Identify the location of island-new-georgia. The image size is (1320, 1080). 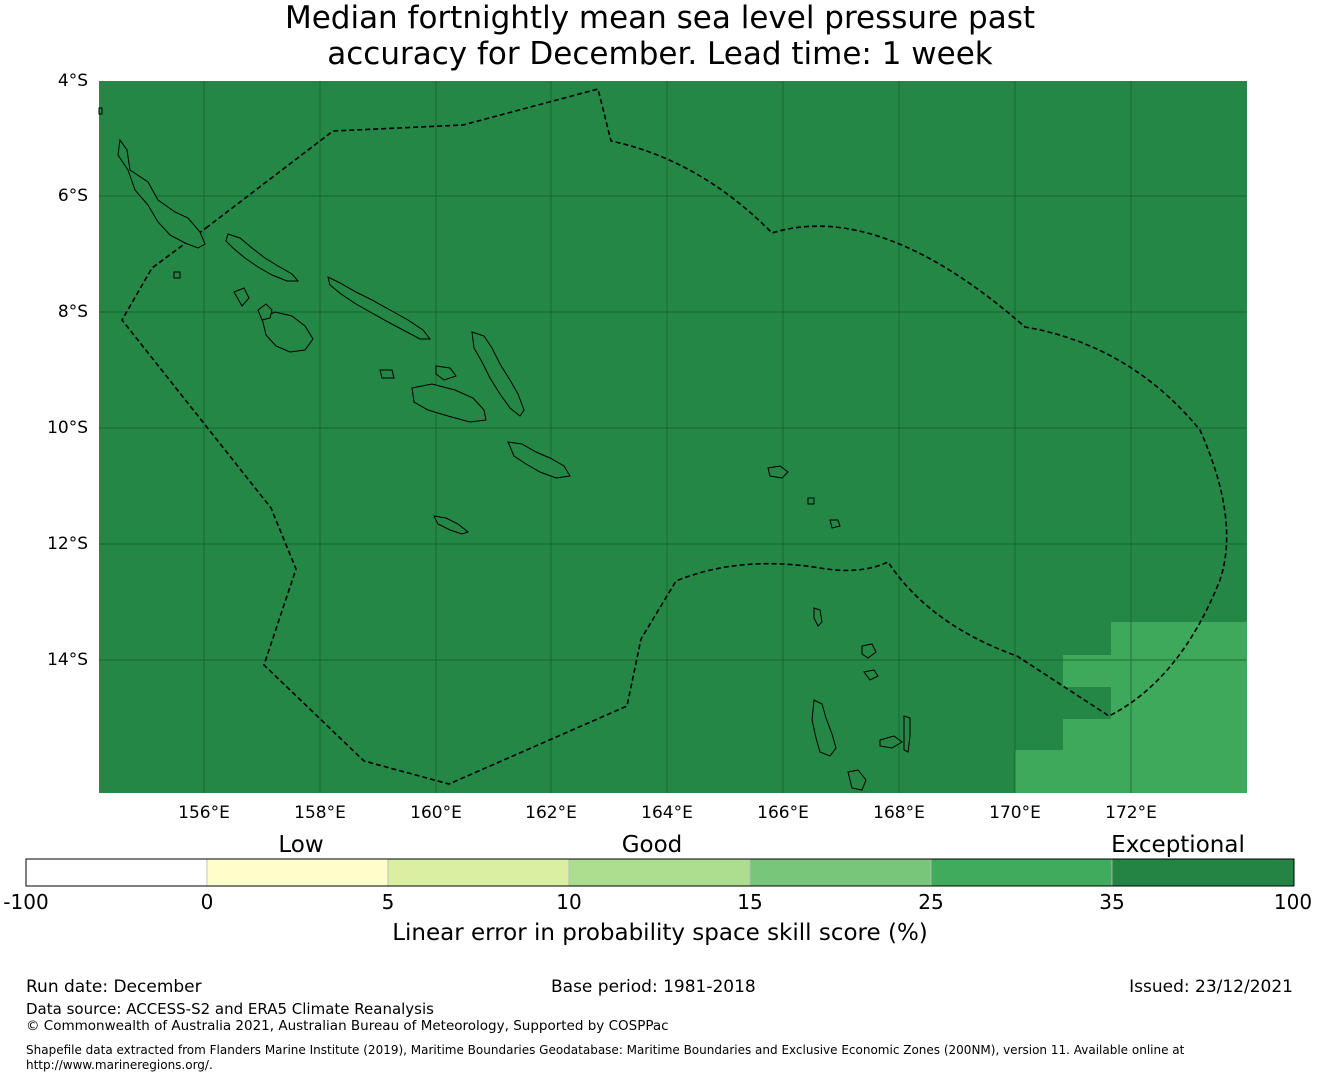
(287, 332).